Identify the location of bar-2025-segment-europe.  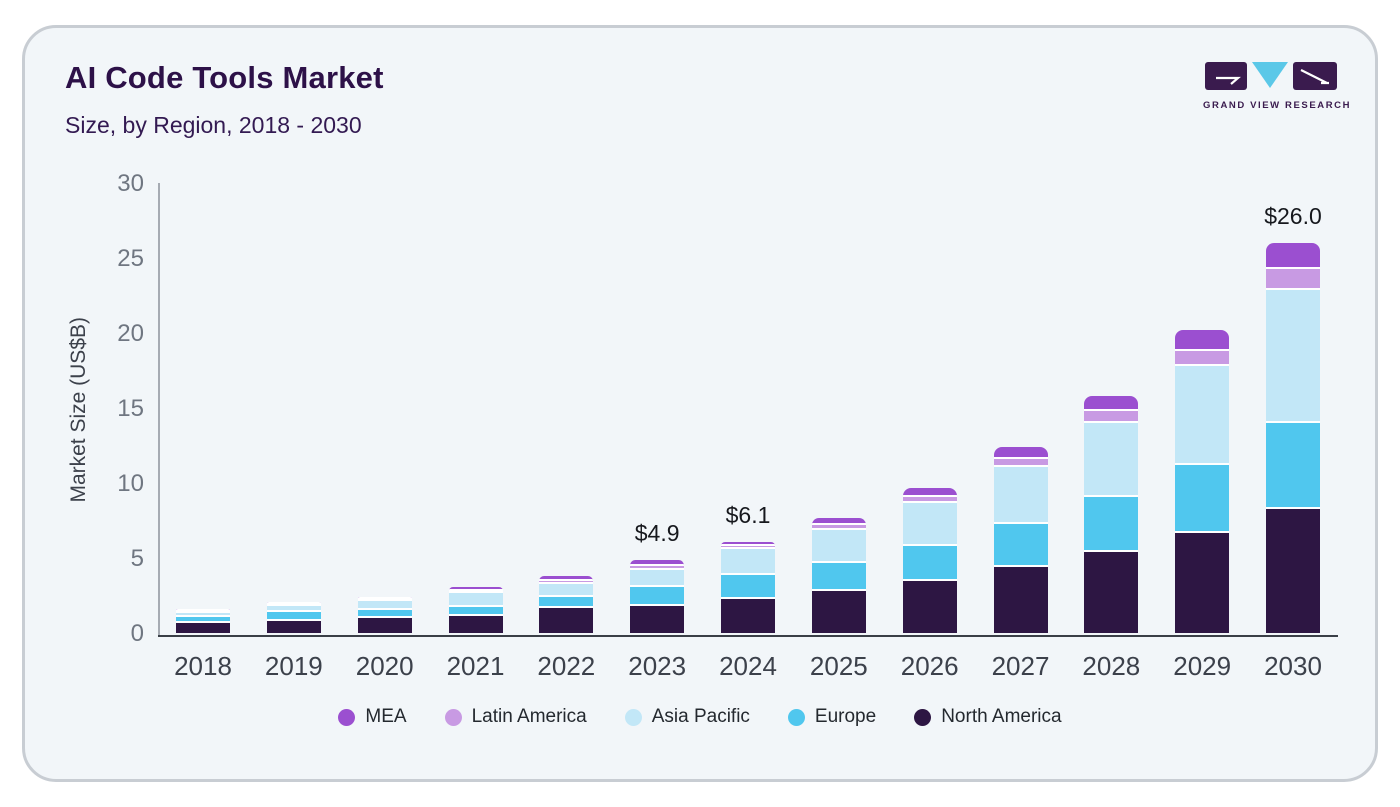
(838, 576).